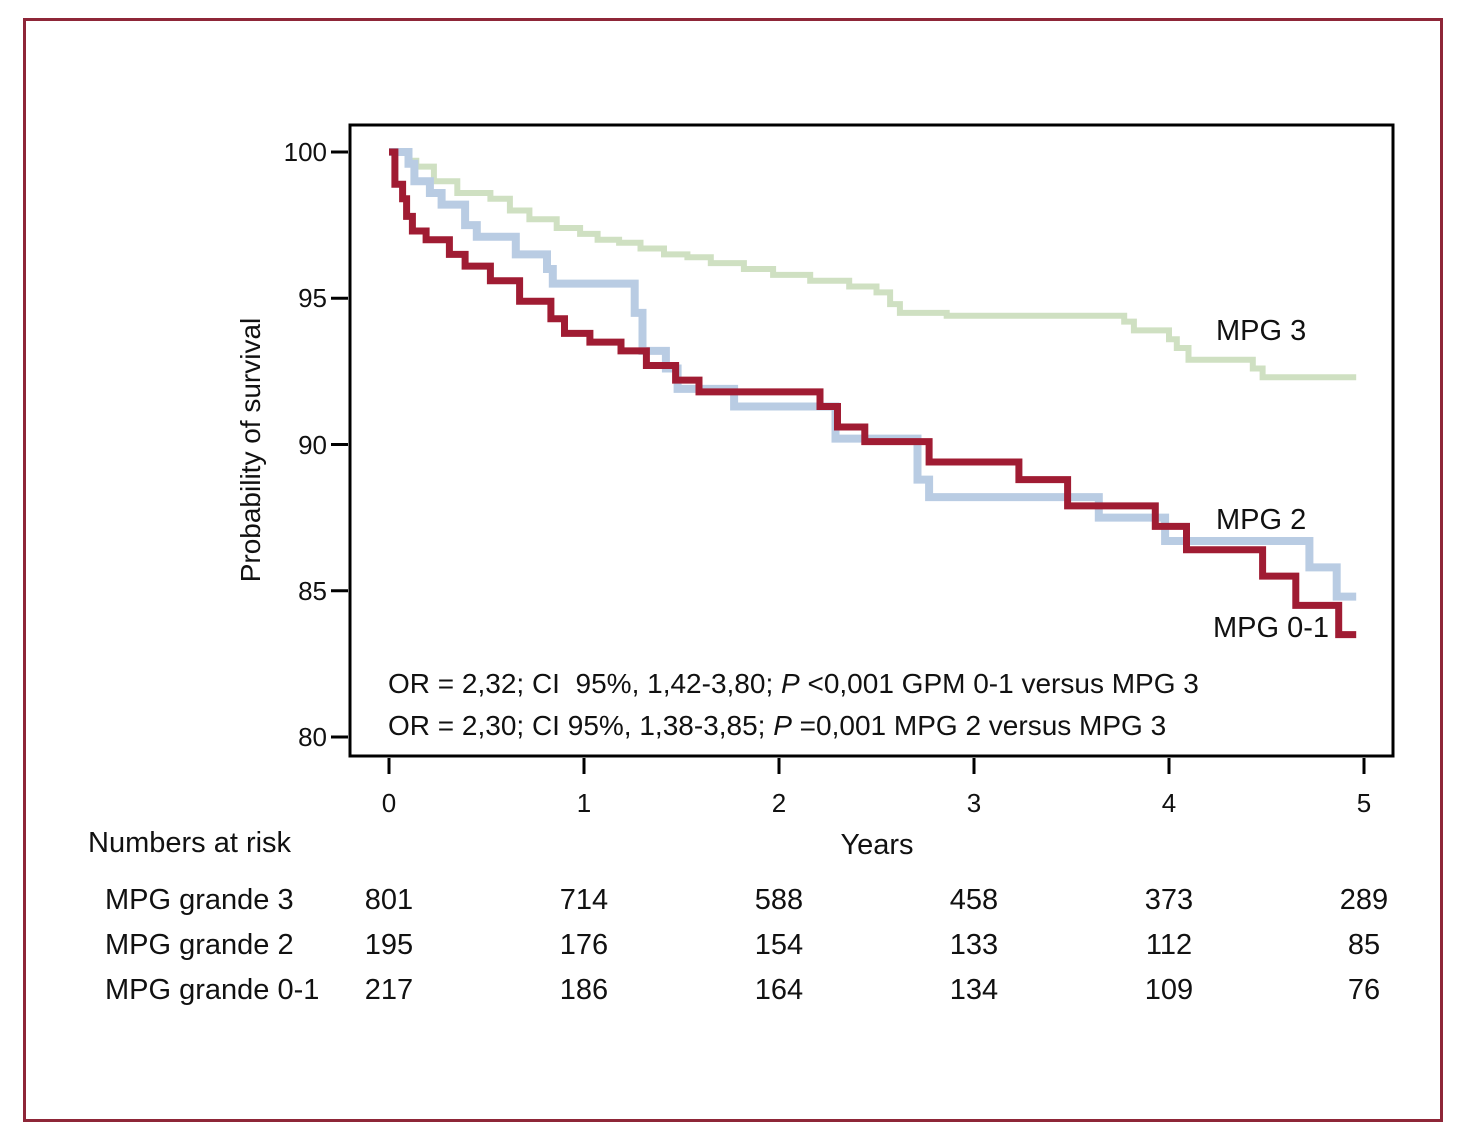 The height and width of the screenshot is (1145, 1475). I want to click on x-tick-label: 0, so click(389, 803).